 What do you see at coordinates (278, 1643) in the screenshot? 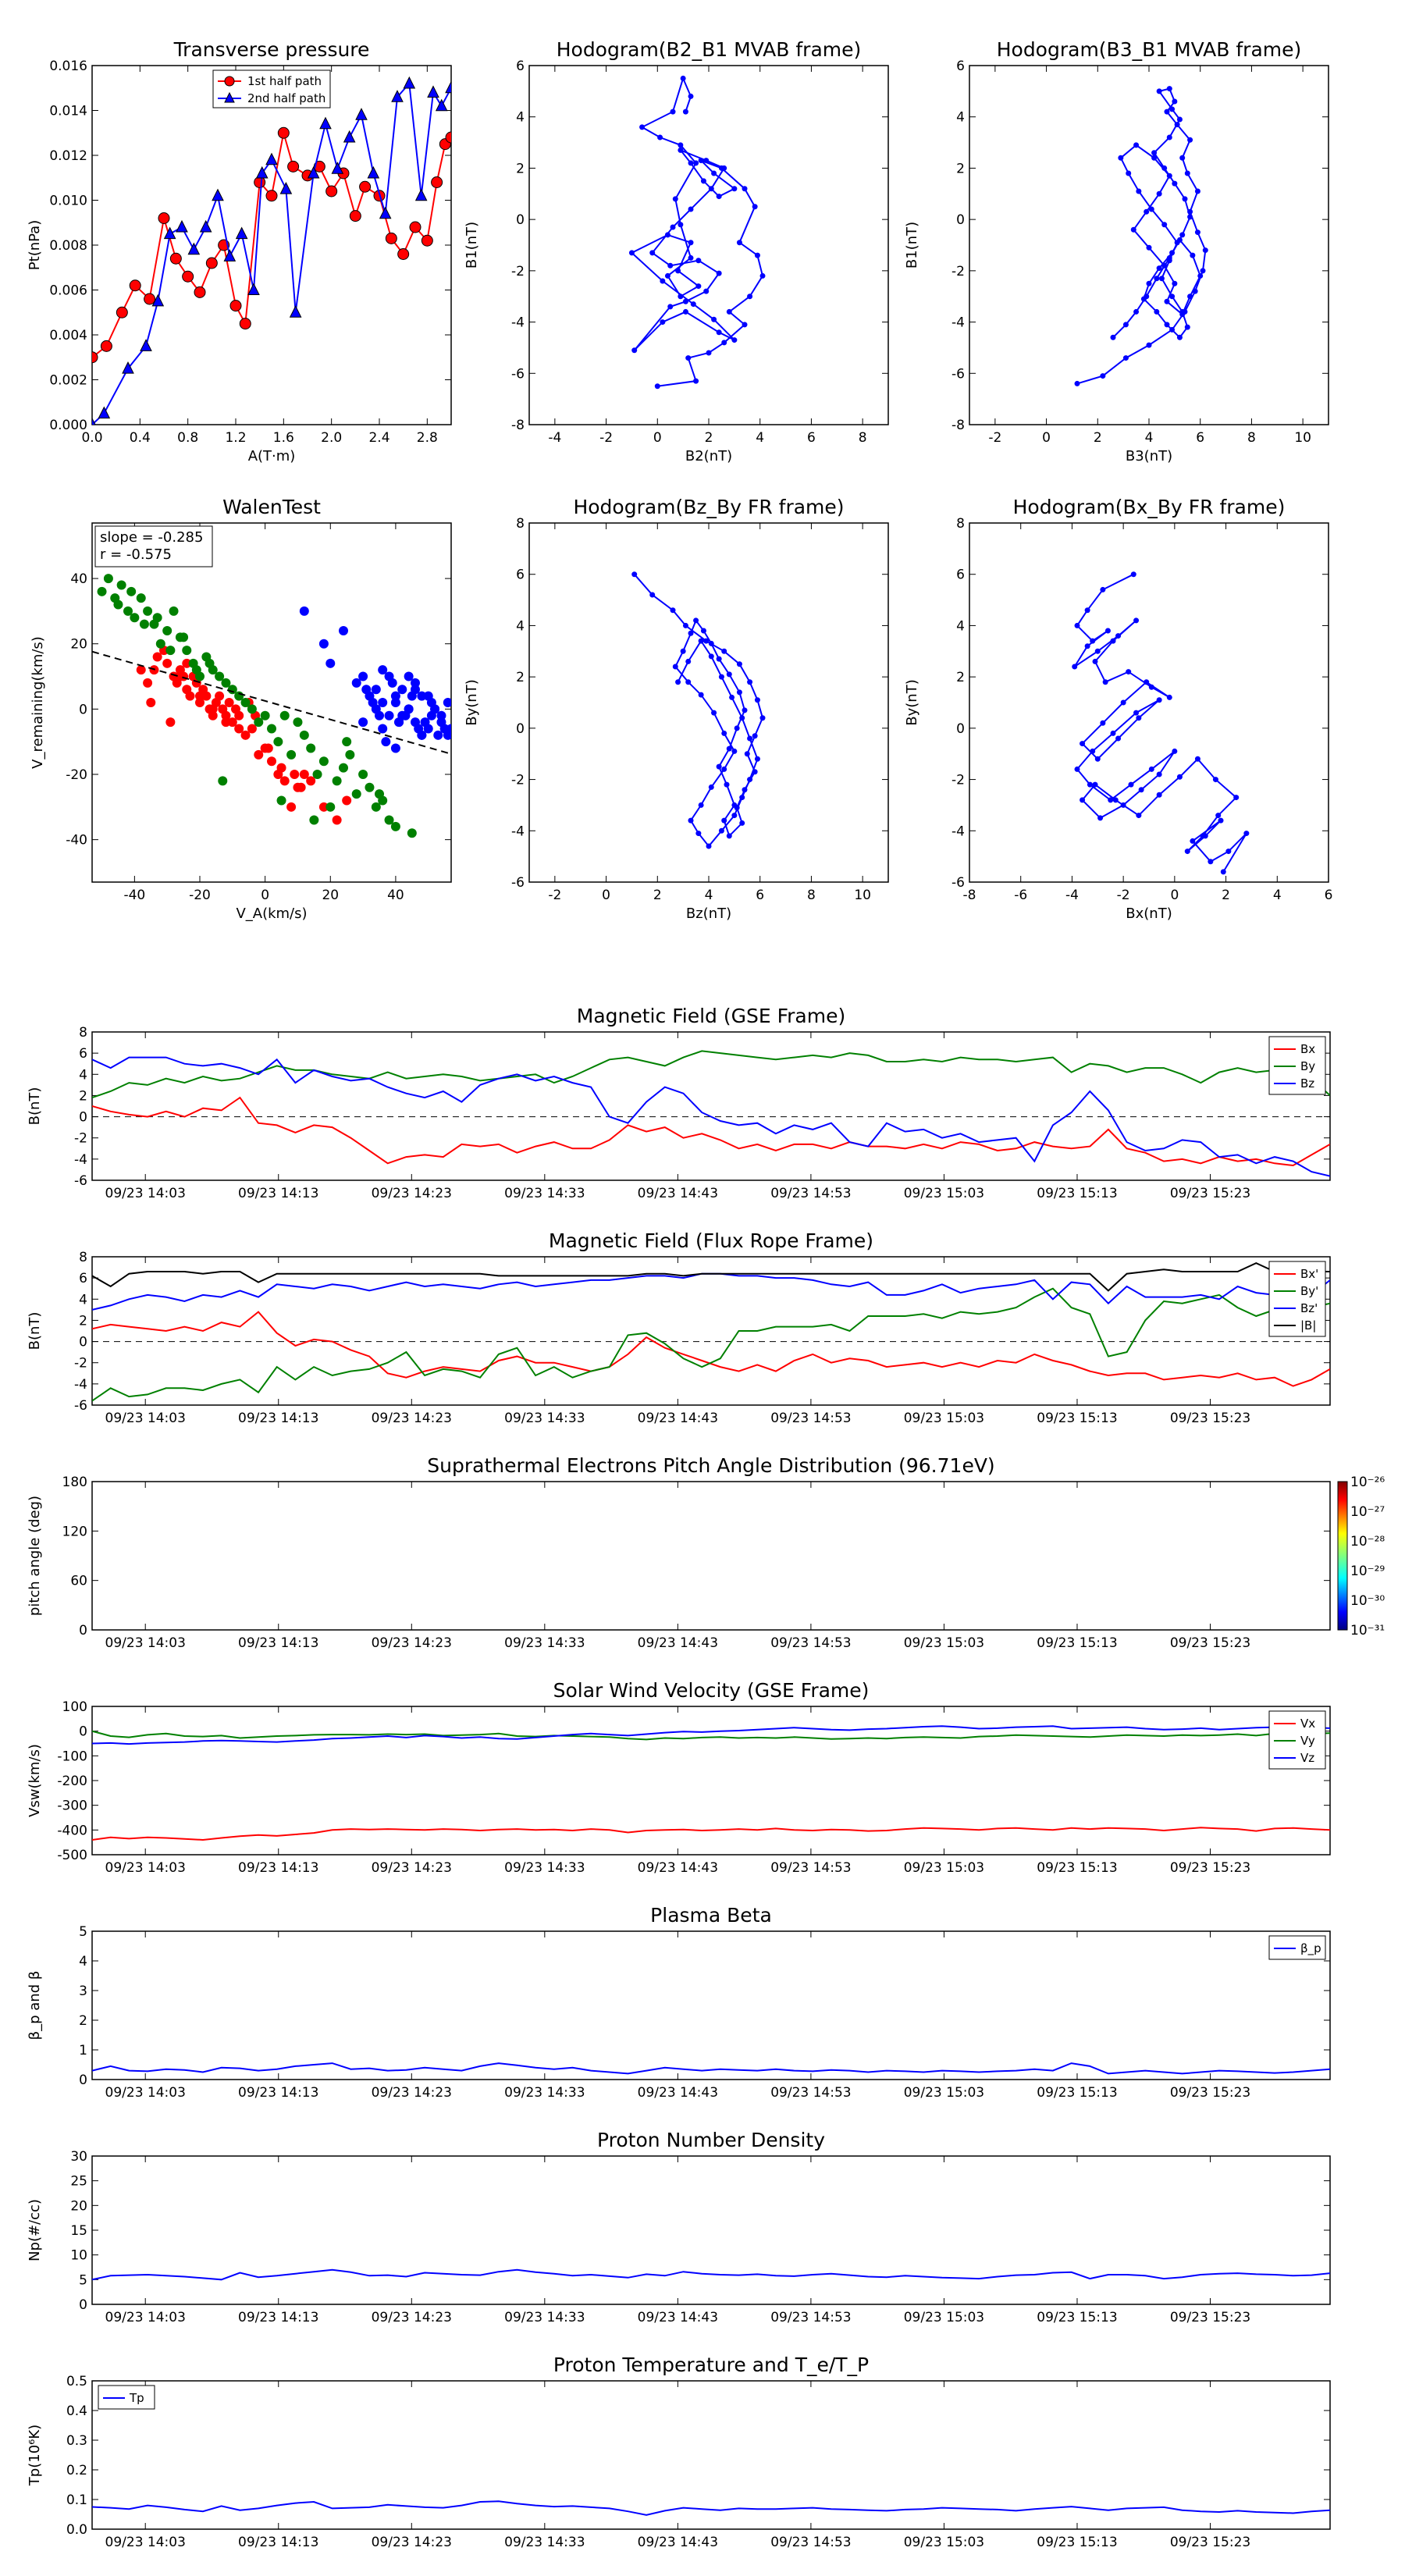
I see `x-tick-label: 09/23 14:13` at bounding box center [278, 1643].